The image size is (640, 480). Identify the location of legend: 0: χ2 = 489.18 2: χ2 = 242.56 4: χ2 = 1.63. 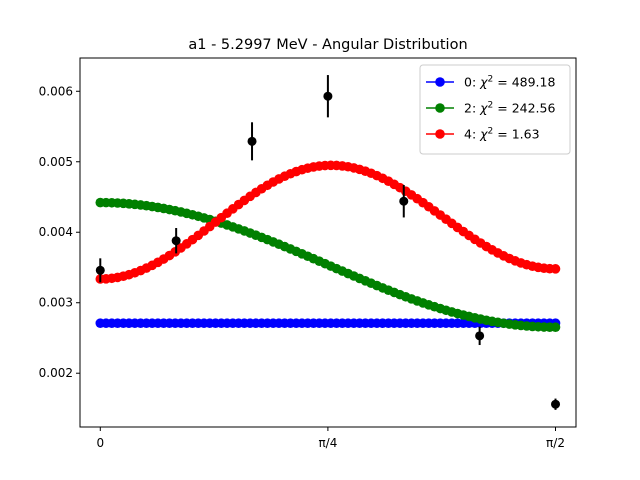
(495, 109).